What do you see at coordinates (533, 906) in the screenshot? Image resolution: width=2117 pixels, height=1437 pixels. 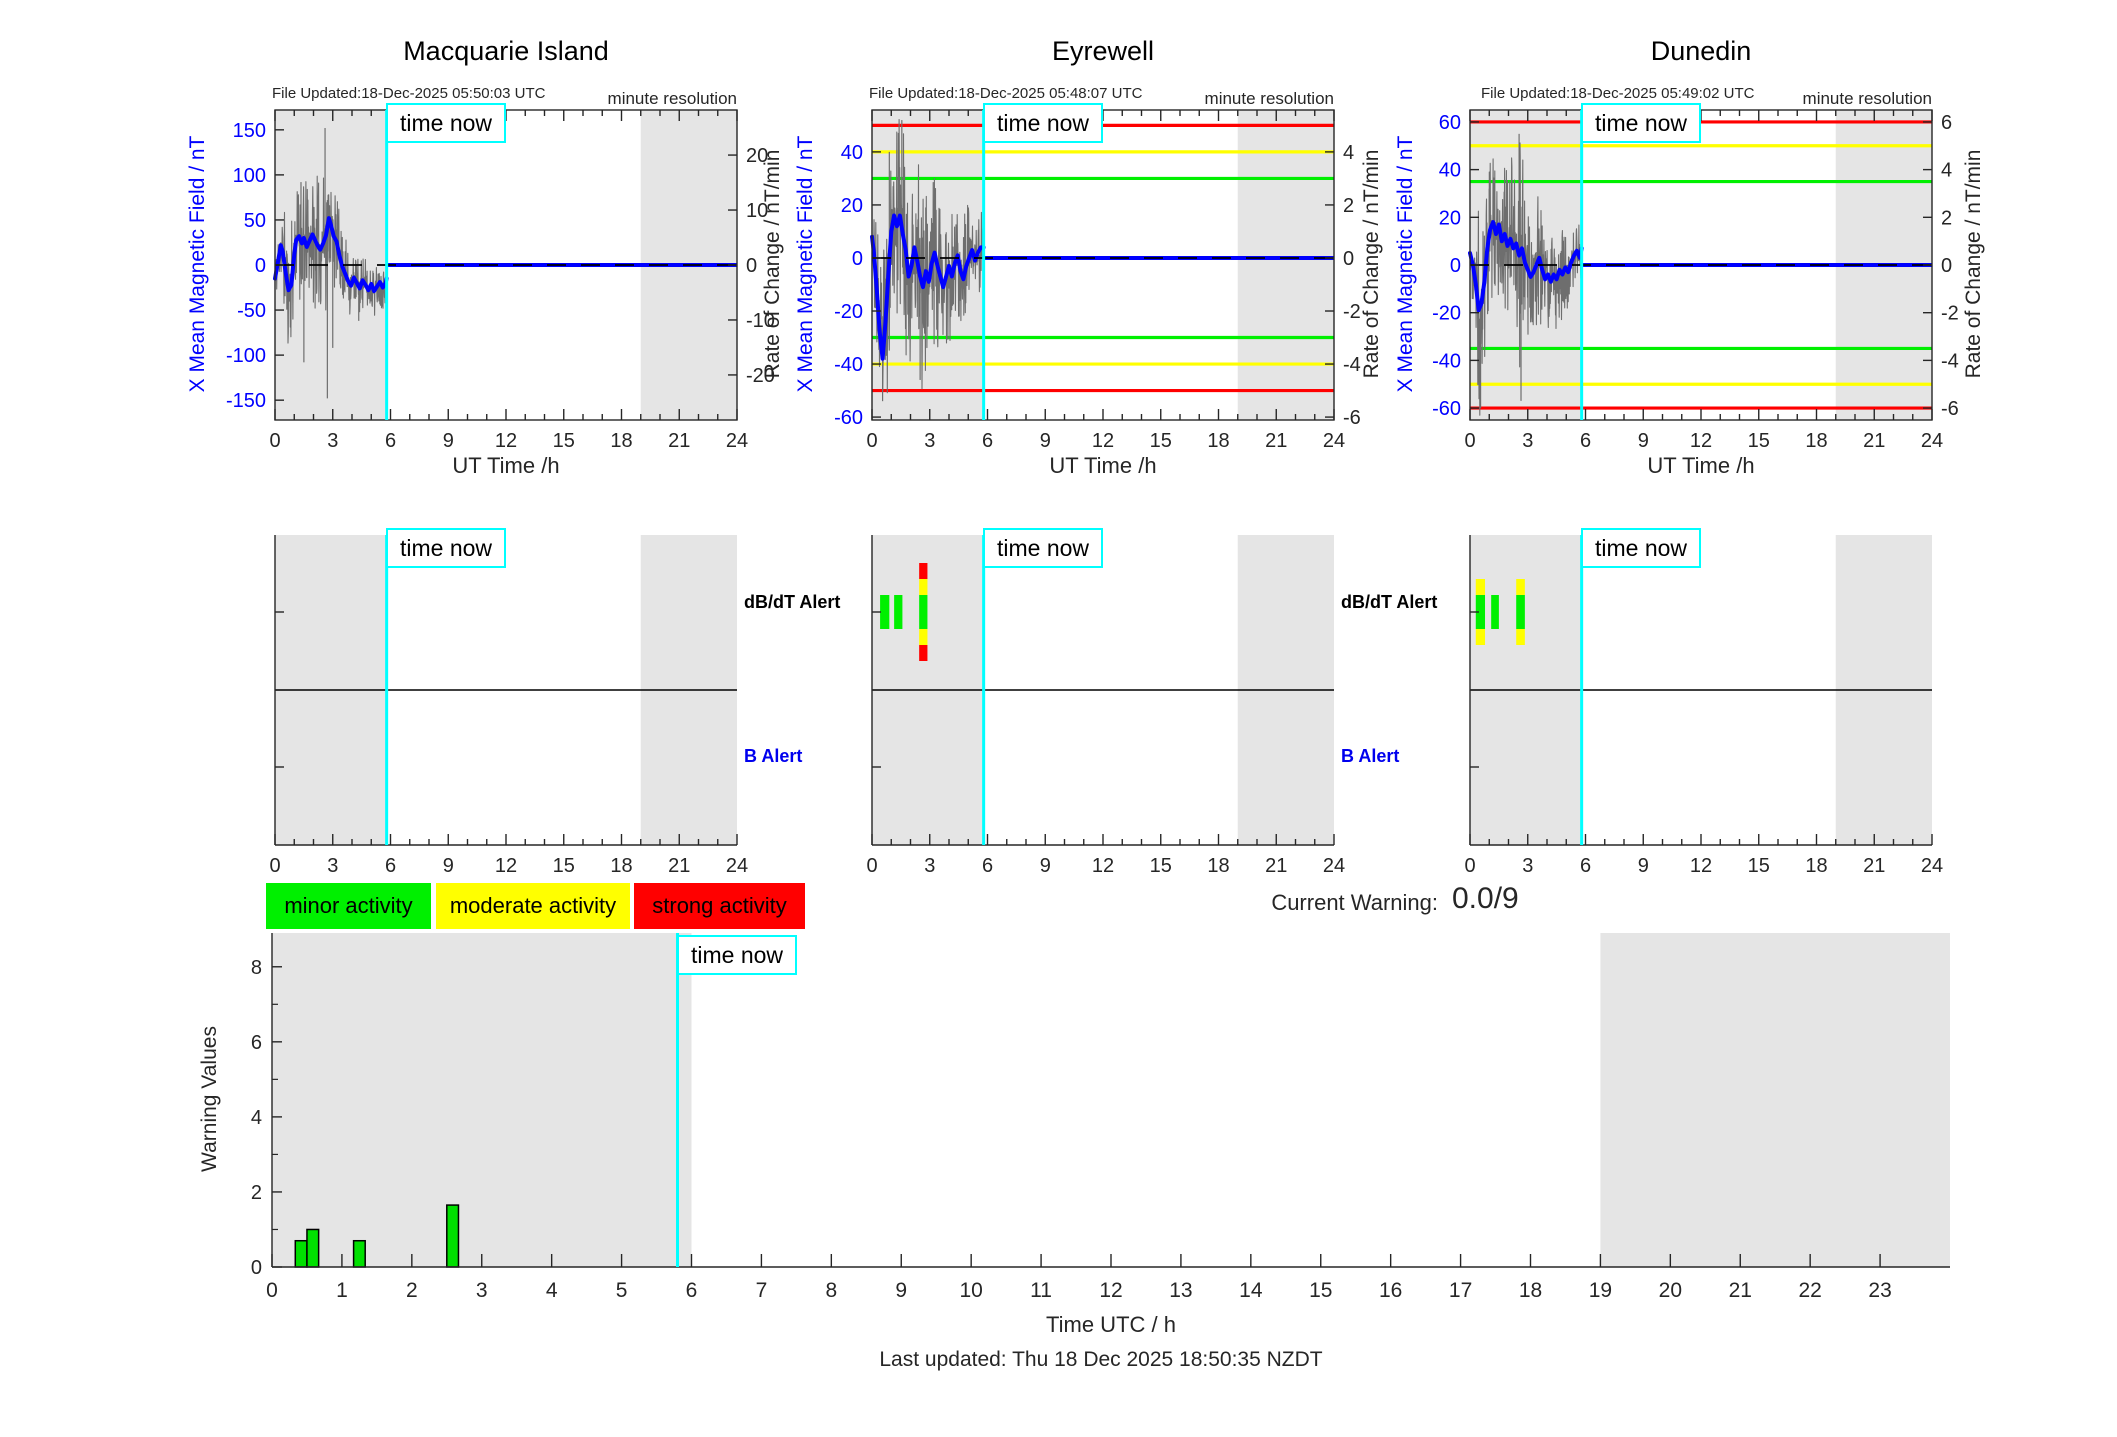 I see `legend-moderate-activity: moderate activity` at bounding box center [533, 906].